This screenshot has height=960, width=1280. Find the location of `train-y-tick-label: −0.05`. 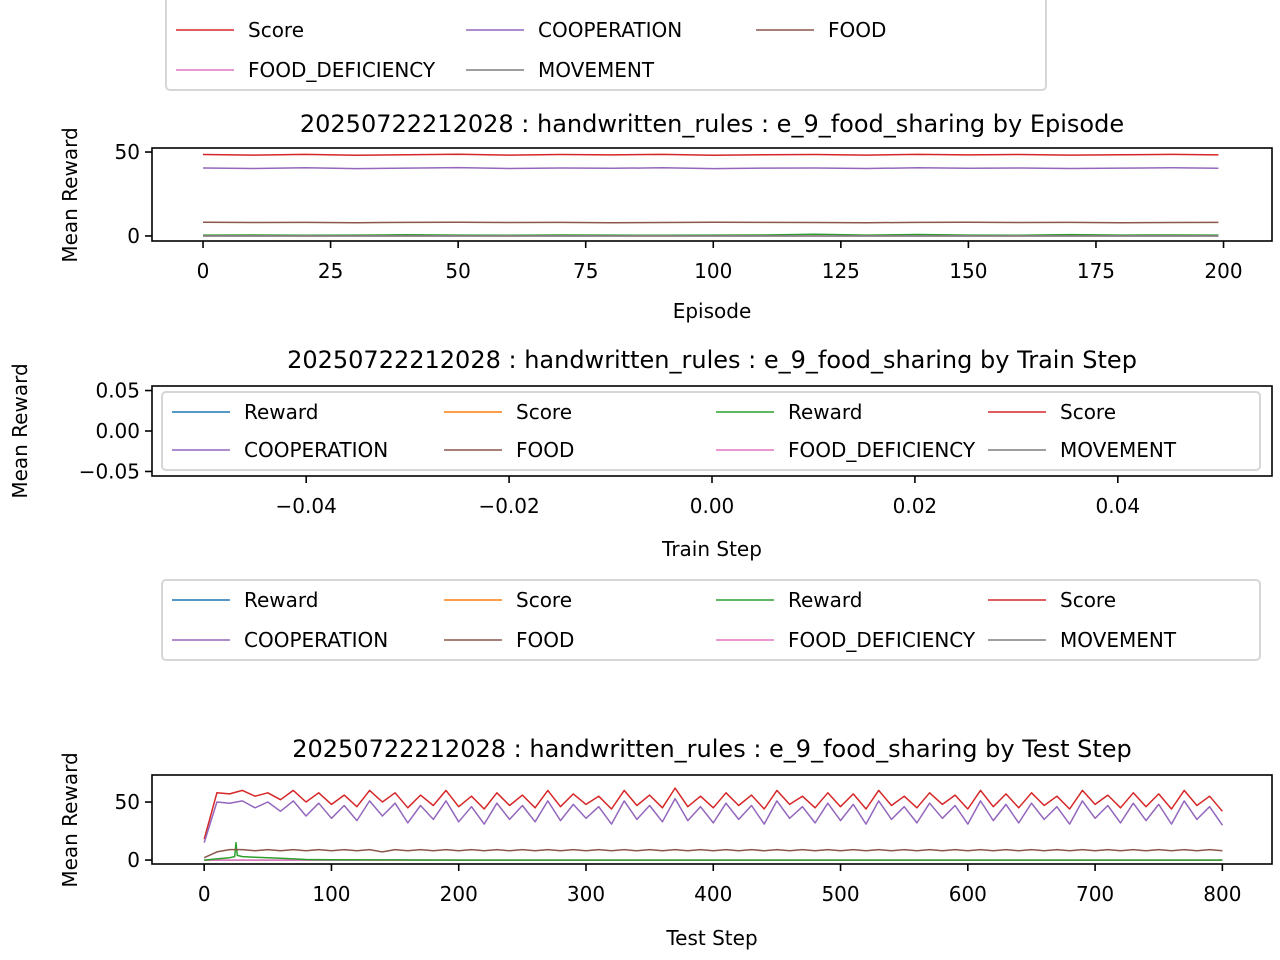

train-y-tick-label: −0.05 is located at coordinates (109, 471).